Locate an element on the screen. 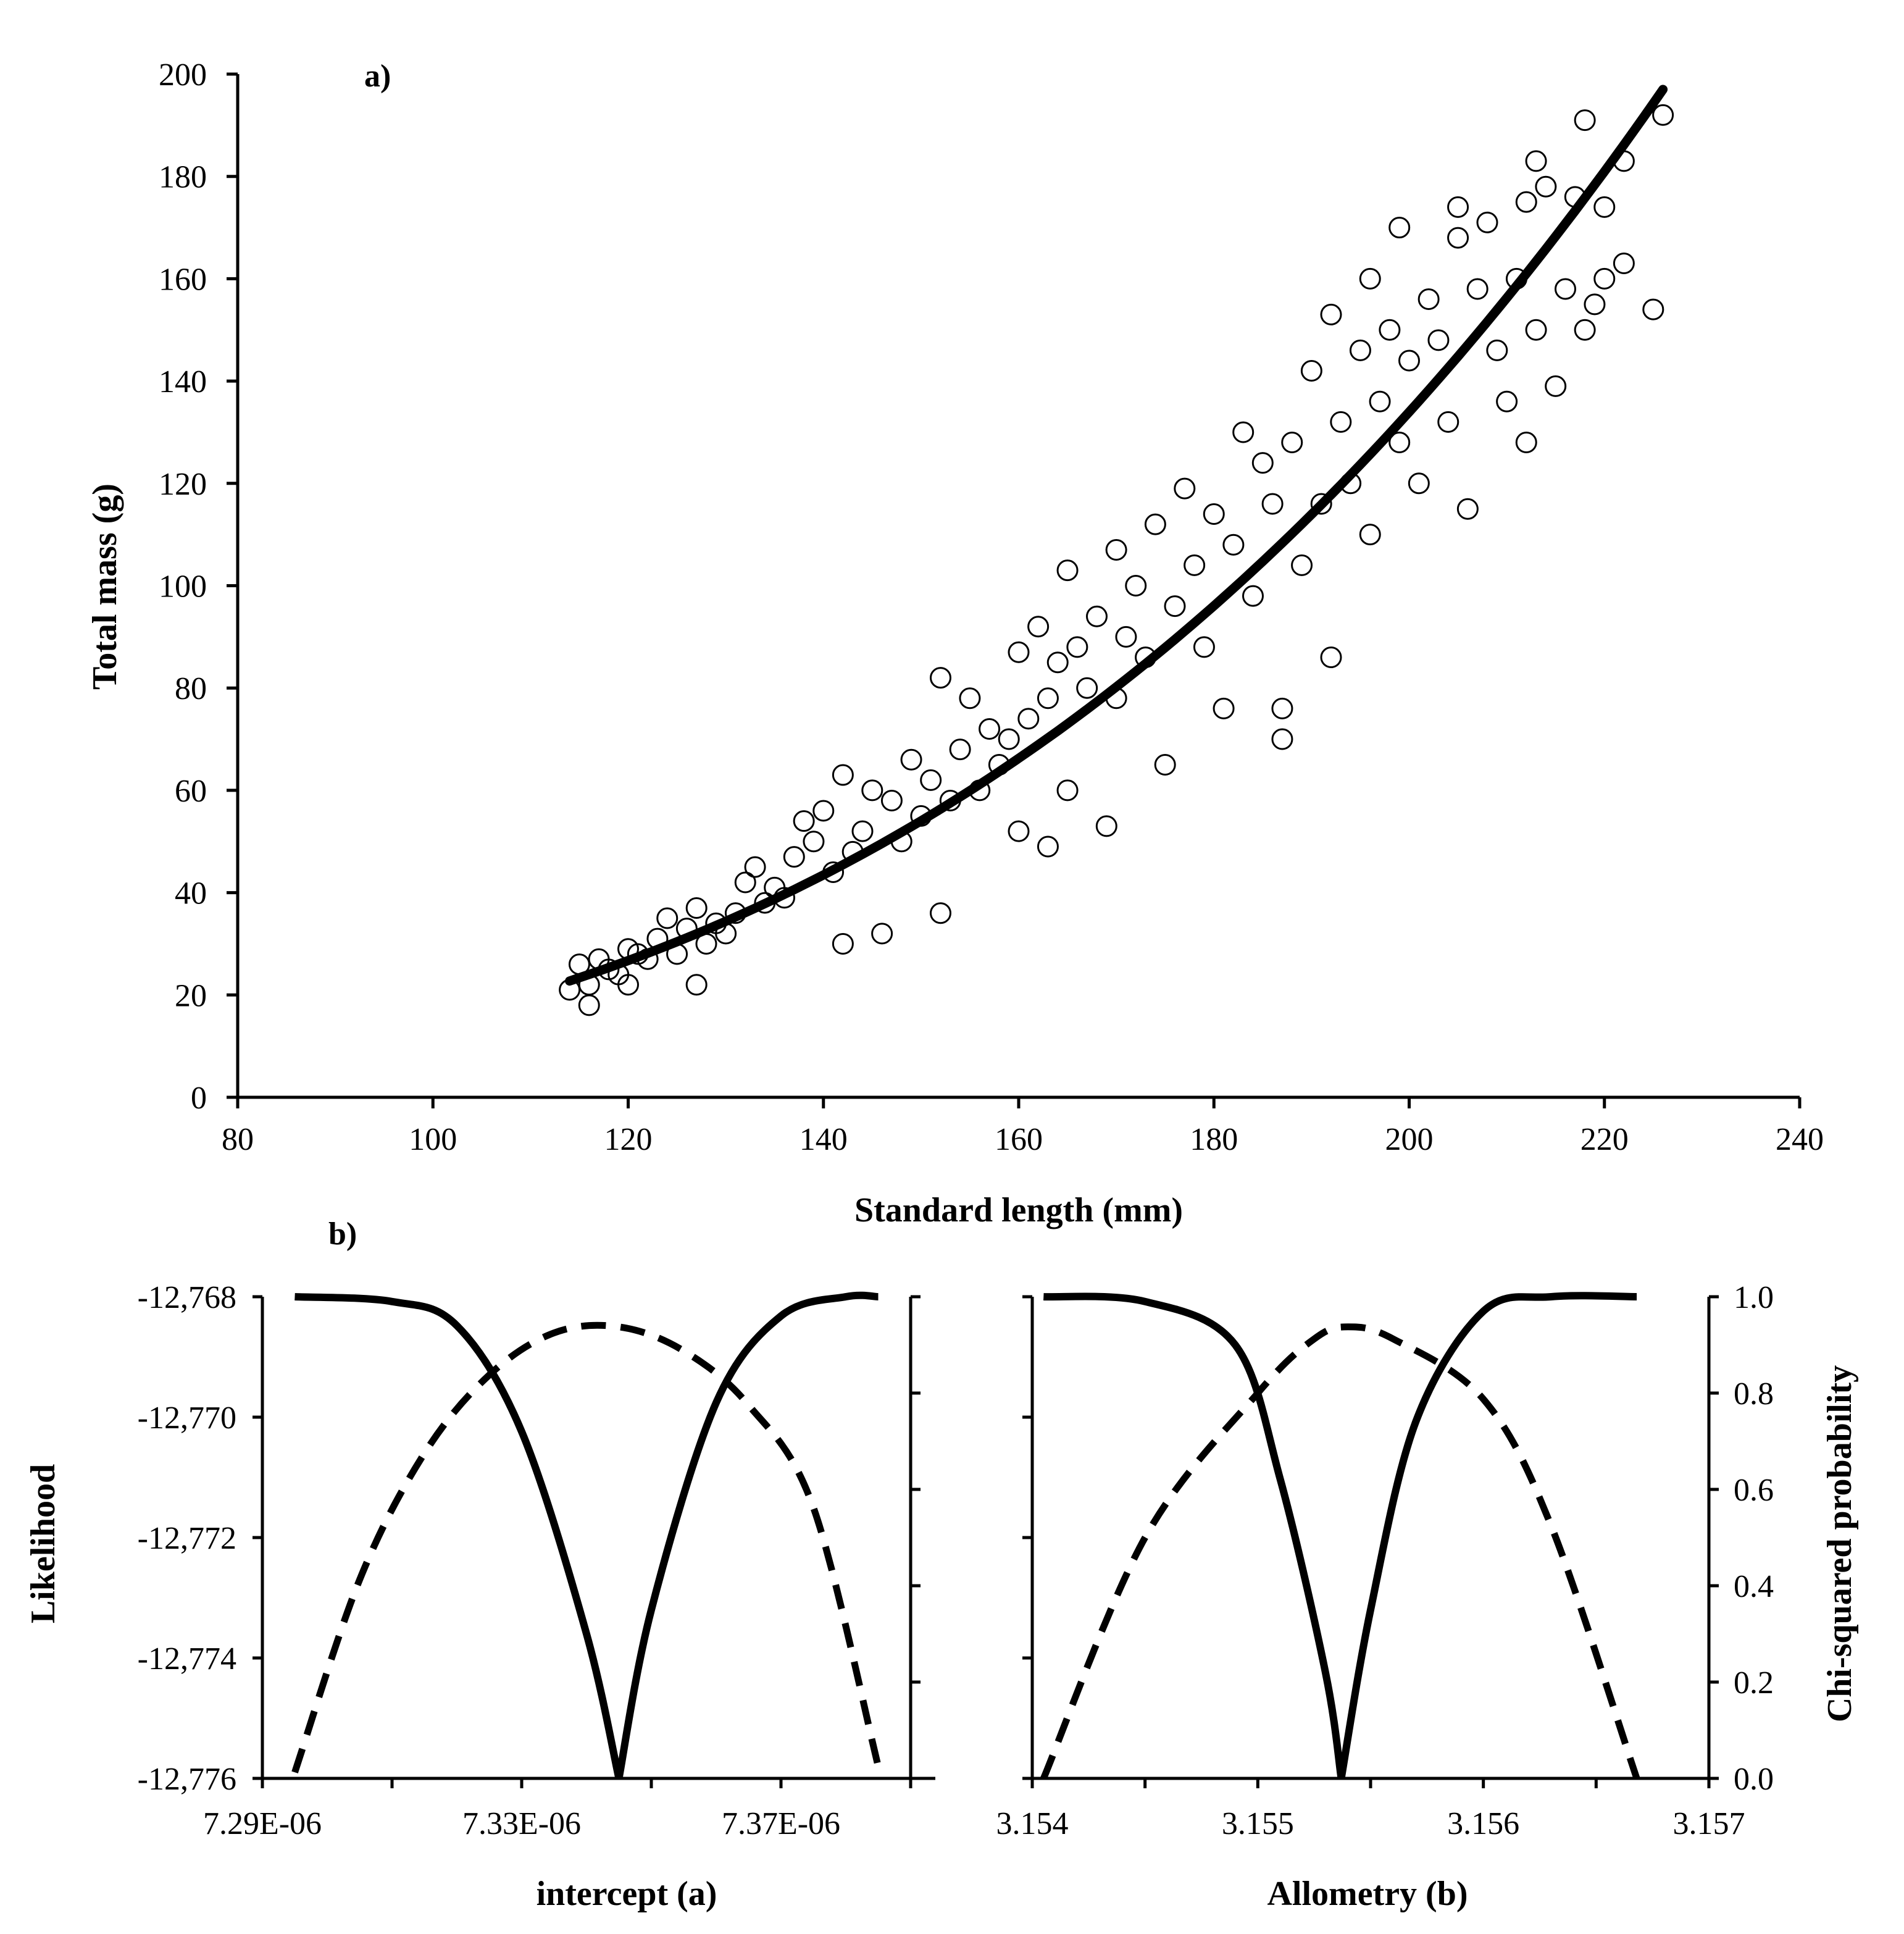 Image resolution: width=1904 pixels, height=1934 pixels. panel-b-x-tick-label: 3.154 is located at coordinates (1032, 1823).